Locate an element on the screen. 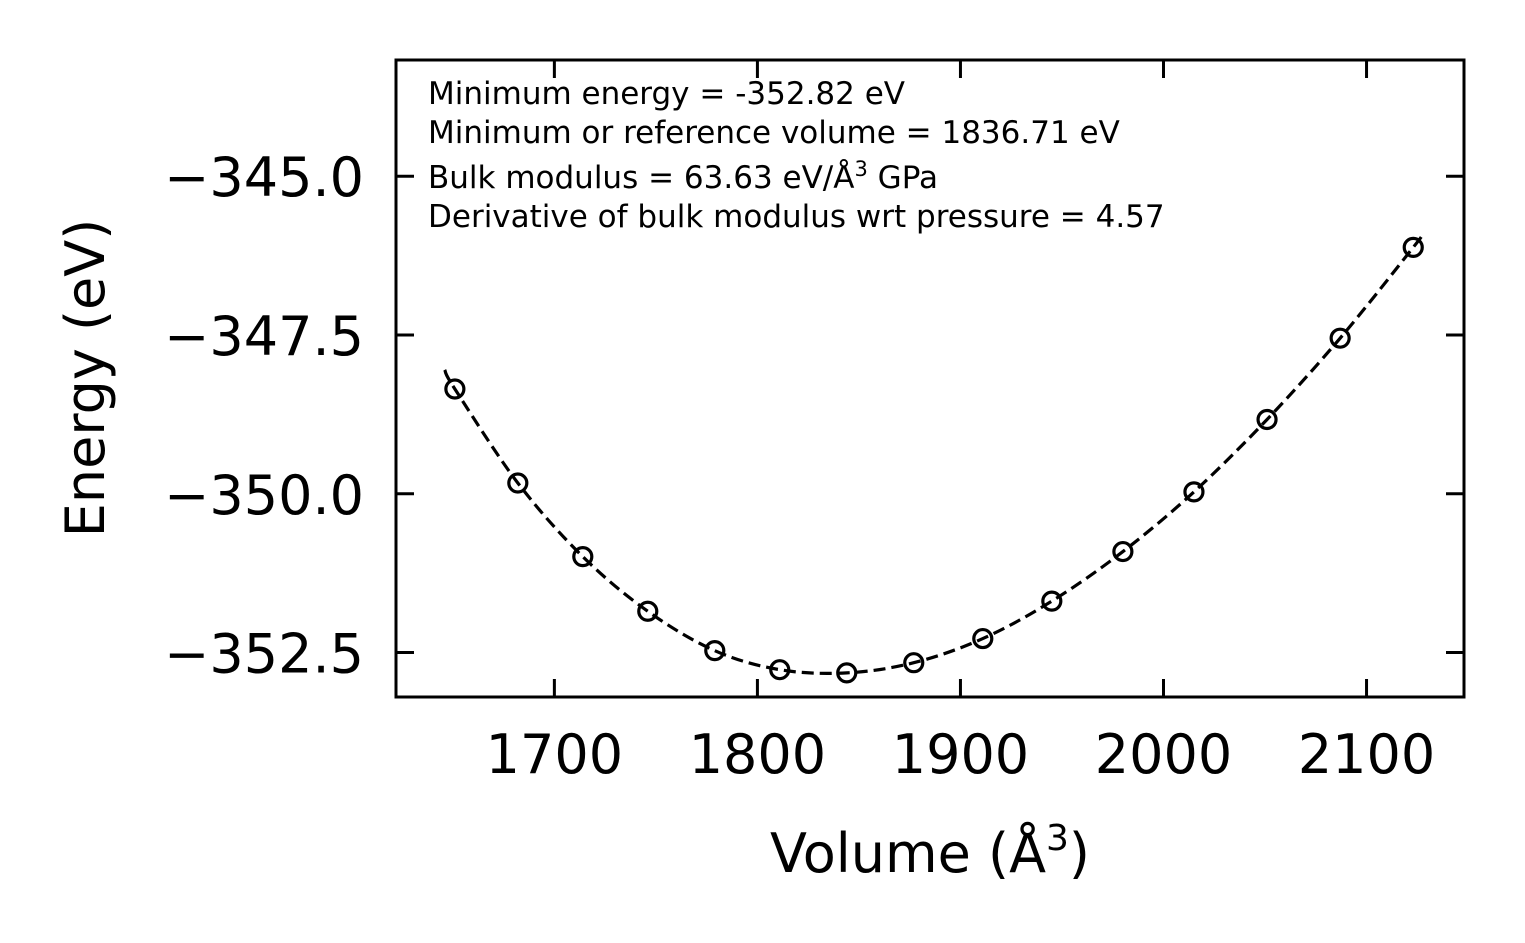  x-axis-title: Volume (Å3) is located at coordinates (930, 851).